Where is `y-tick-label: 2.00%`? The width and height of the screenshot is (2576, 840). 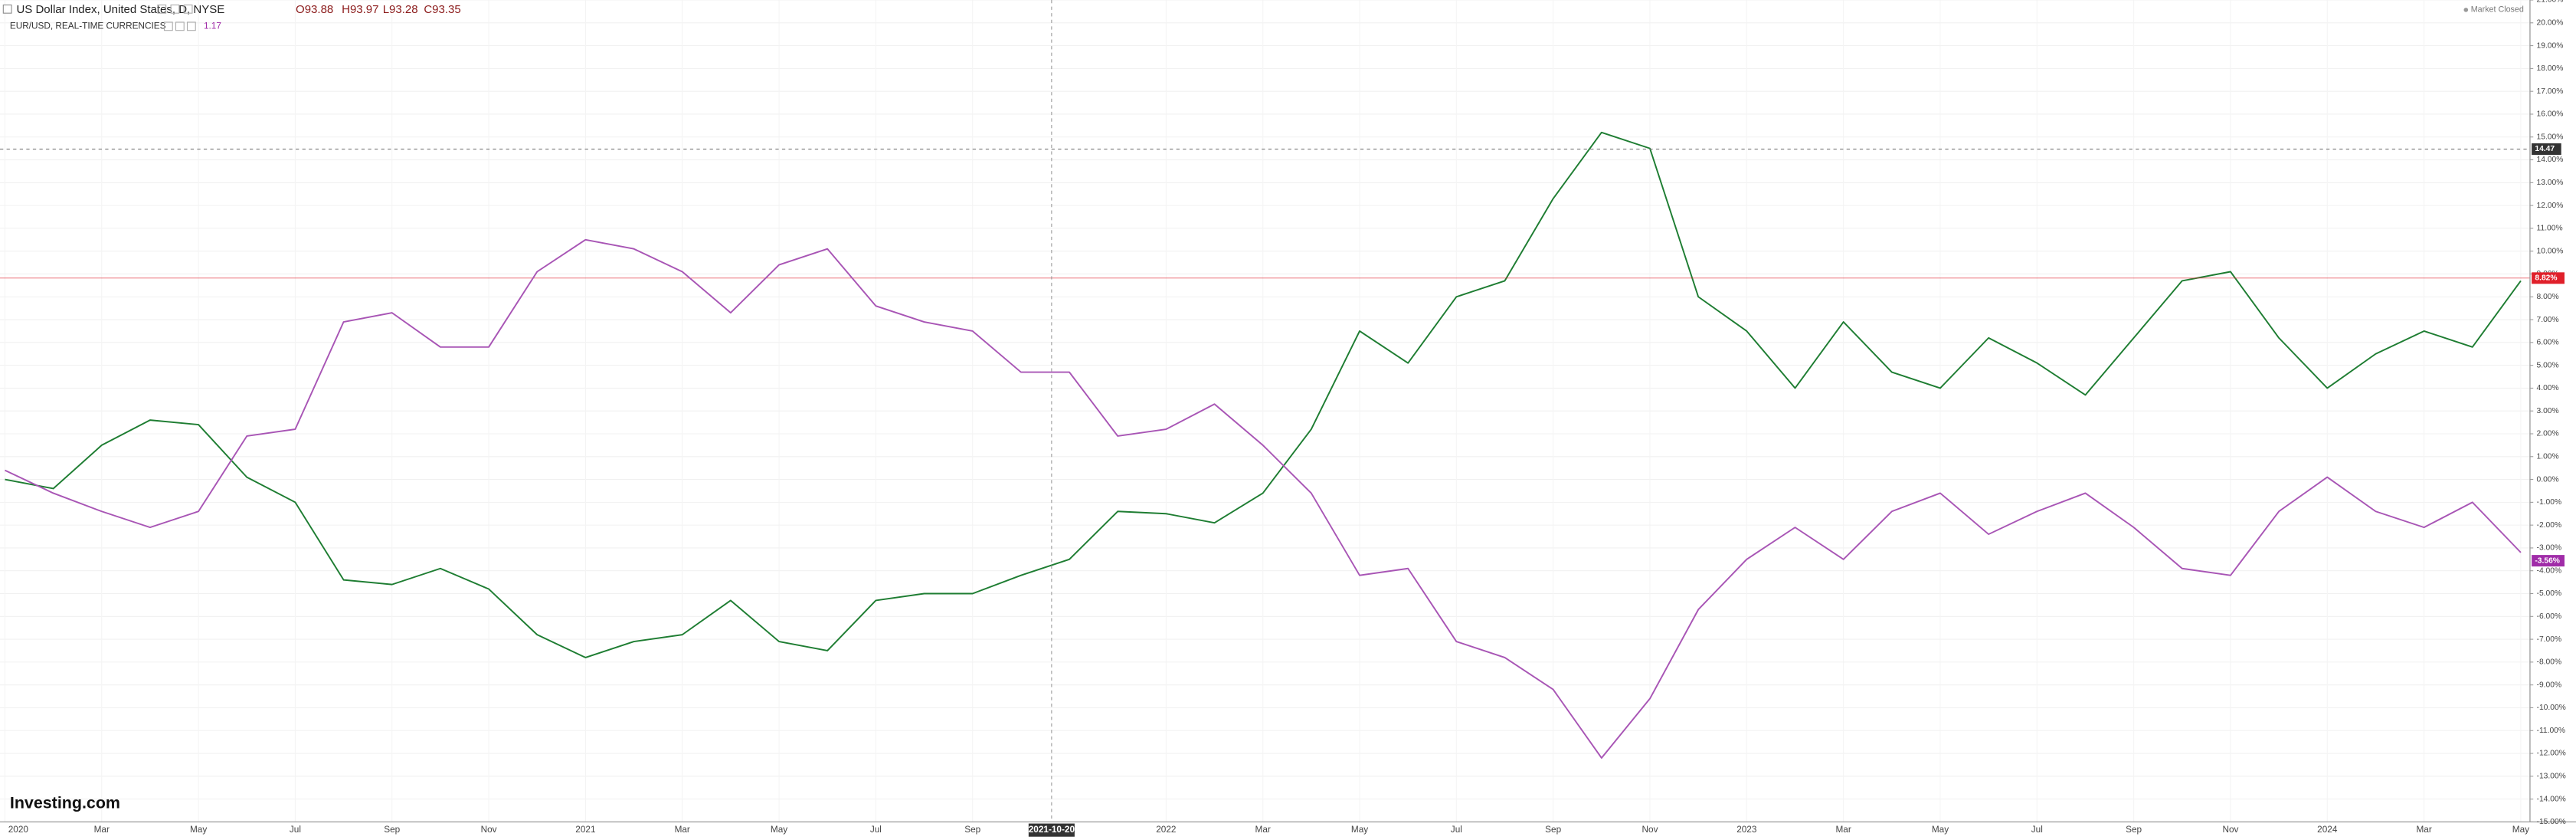
y-tick-label: 2.00% is located at coordinates (2548, 434).